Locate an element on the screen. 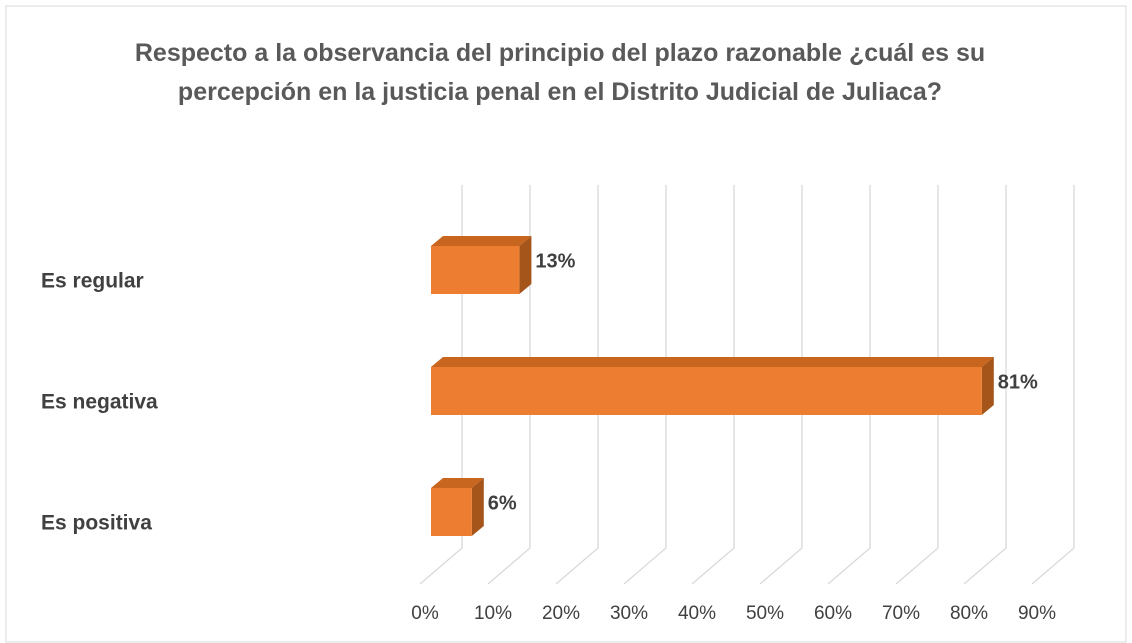  y-tick-label: Es negativa is located at coordinates (99, 402).